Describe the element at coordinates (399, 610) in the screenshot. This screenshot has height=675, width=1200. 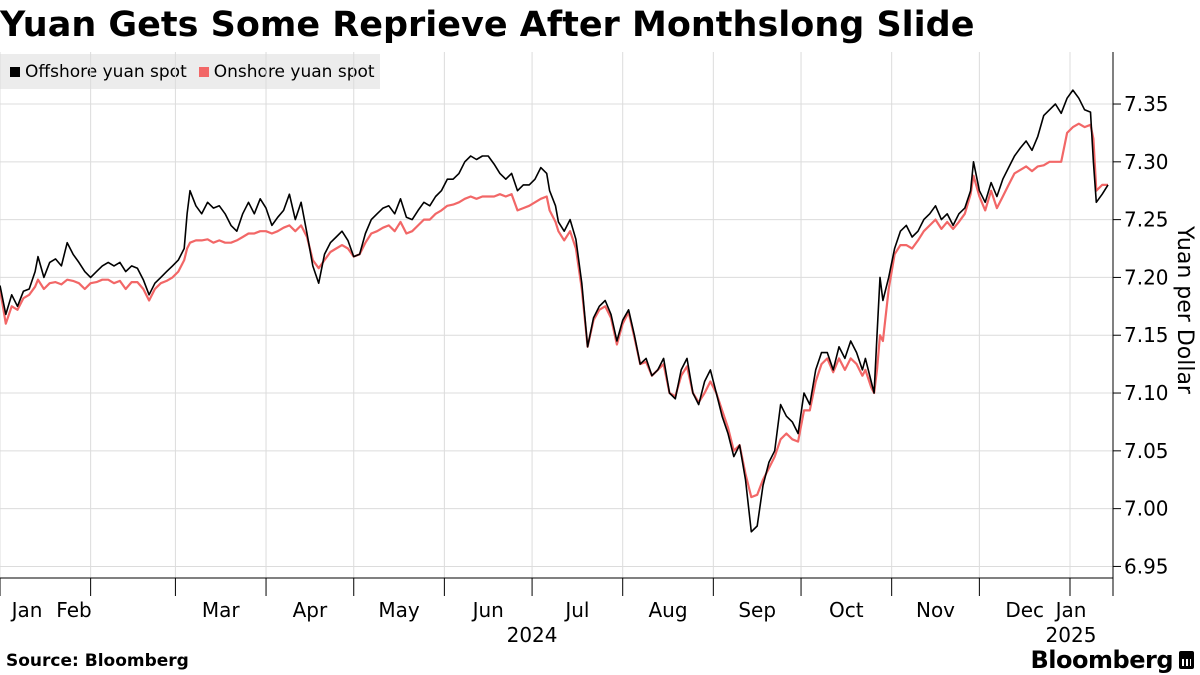
I see `x-tick-label: May` at that location.